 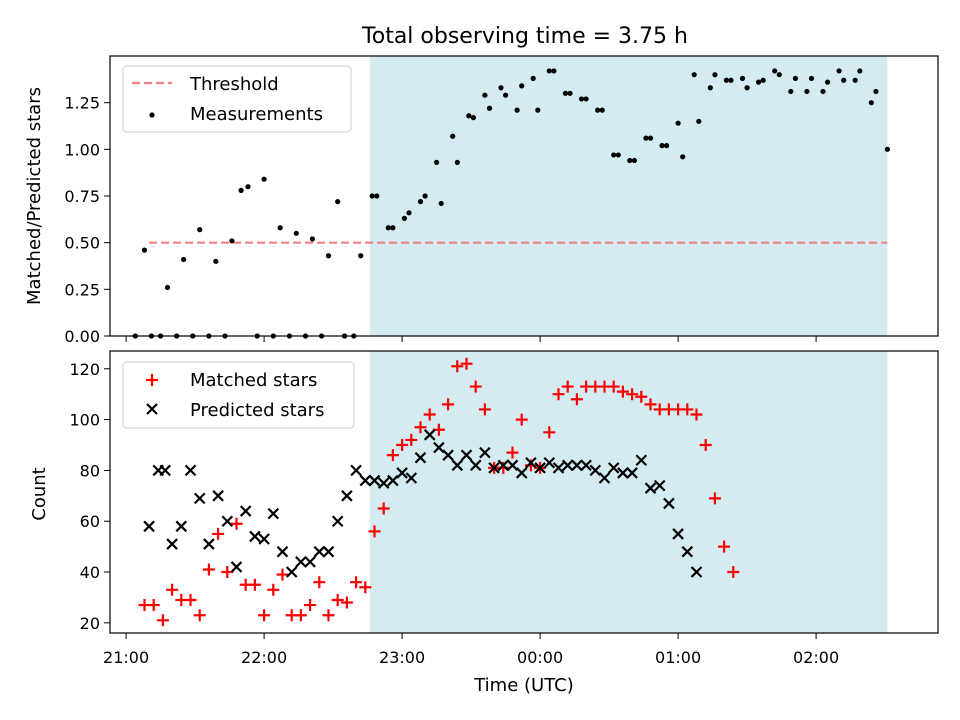 I want to click on ratio-panel-y-ticks: 0.00 0.25 0.50 0.75 1.00 1.25, so click(x=87, y=220).